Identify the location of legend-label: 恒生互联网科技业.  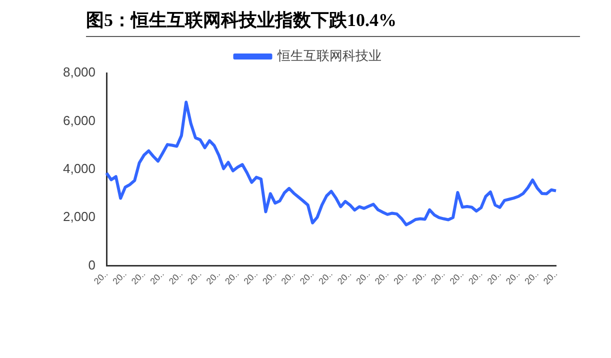
(329, 56).